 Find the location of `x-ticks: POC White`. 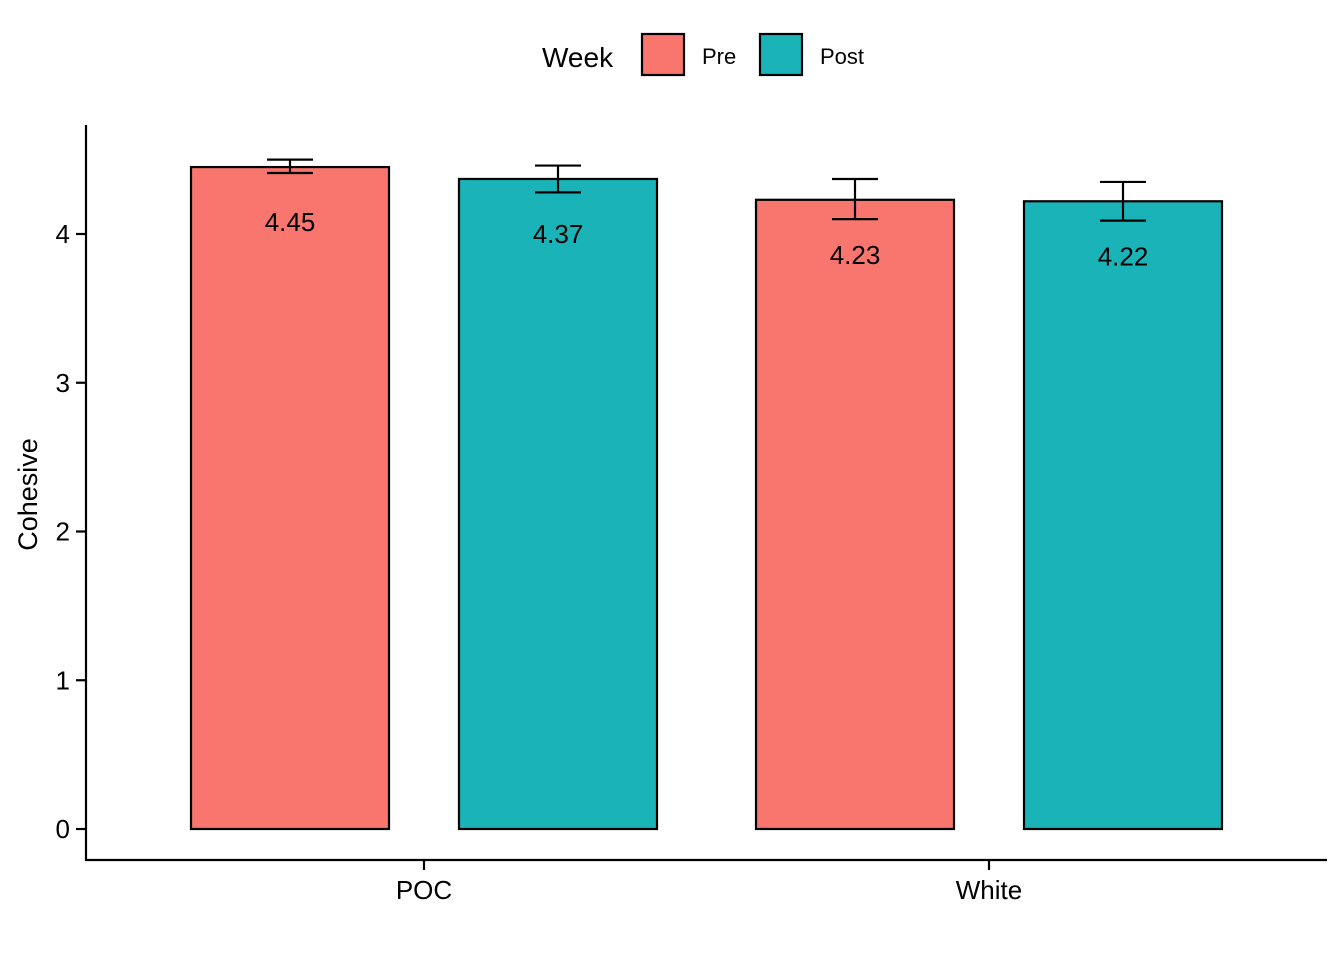

x-ticks: POC White is located at coordinates (709, 882).